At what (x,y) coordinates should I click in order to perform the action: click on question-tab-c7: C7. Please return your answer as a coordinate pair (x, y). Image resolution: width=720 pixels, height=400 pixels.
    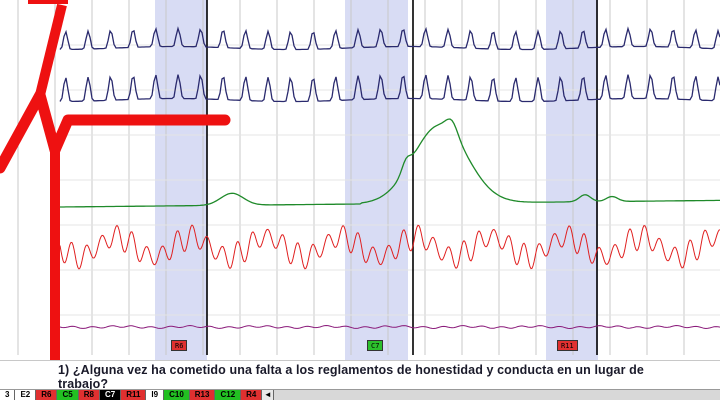
    Looking at the image, I should click on (110, 395).